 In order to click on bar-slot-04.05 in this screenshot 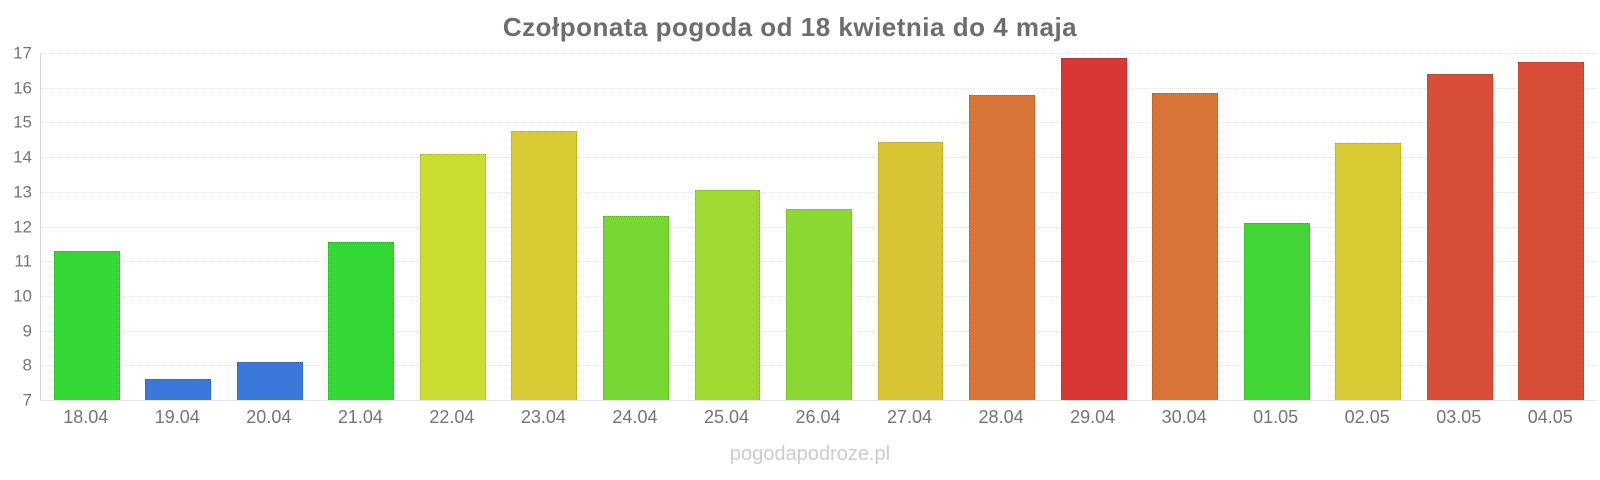, I will do `click(1552, 226)`.